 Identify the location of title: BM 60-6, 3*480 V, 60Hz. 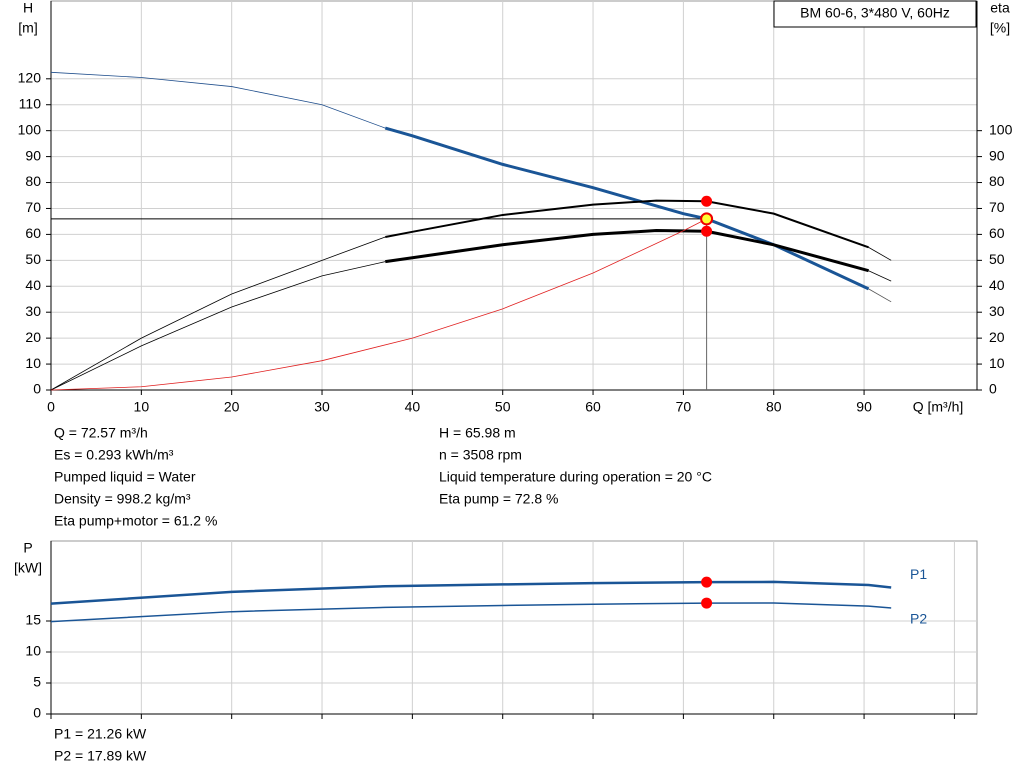
(875, 13).